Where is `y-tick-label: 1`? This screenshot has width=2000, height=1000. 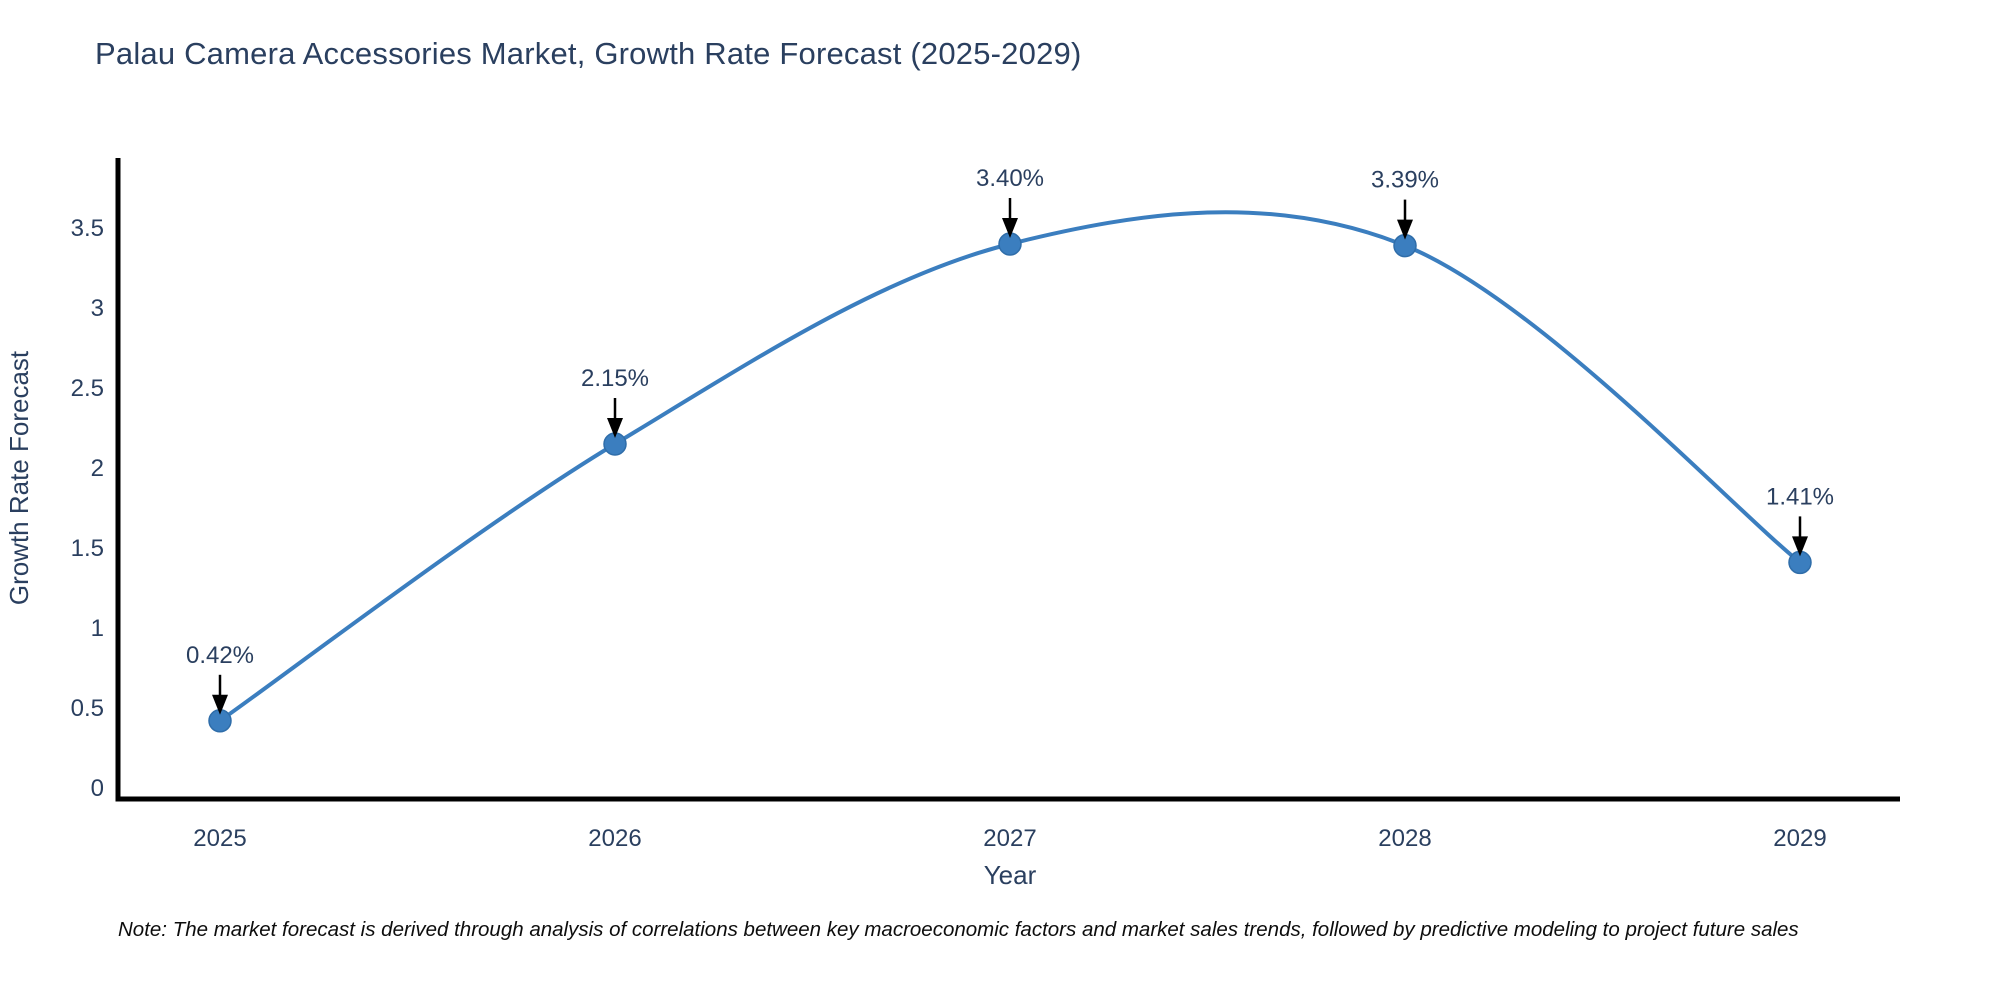 y-tick-label: 1 is located at coordinates (97, 628).